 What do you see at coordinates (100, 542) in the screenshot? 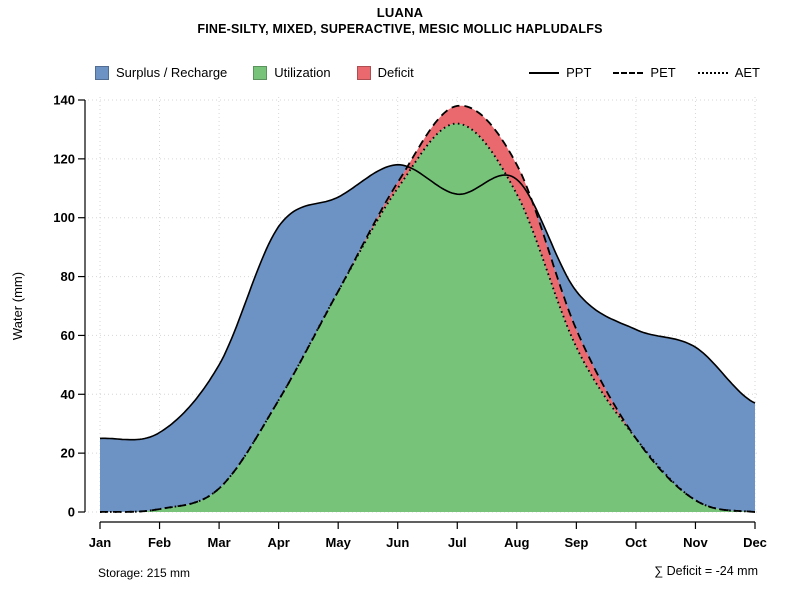
I see `x-tick-label: Jan` at bounding box center [100, 542].